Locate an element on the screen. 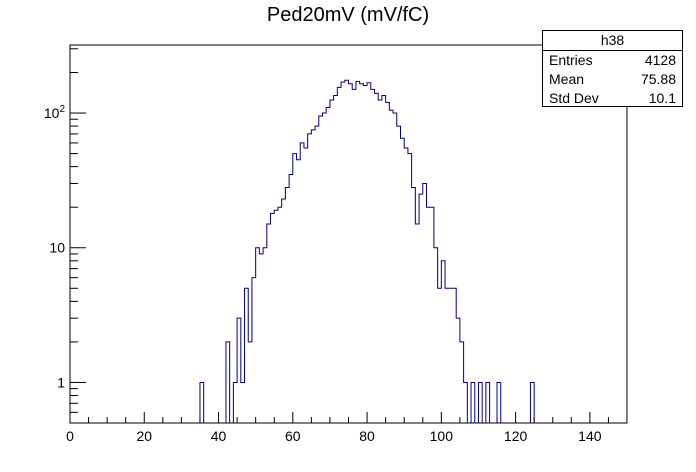 The height and width of the screenshot is (472, 696). x-tick-label: 20 is located at coordinates (144, 436).